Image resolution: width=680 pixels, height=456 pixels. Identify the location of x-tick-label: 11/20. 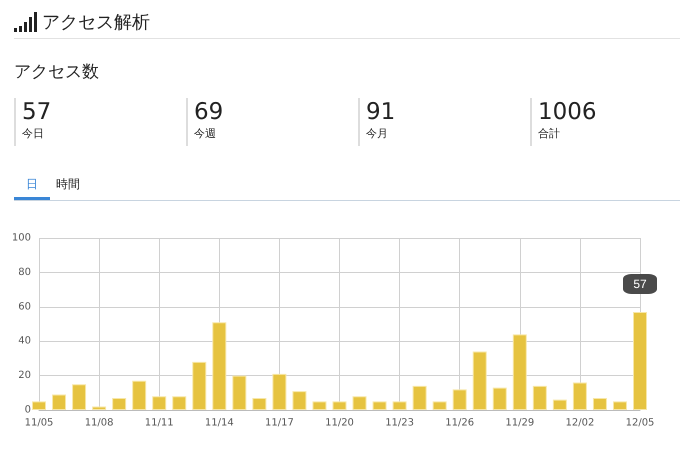
(339, 423).